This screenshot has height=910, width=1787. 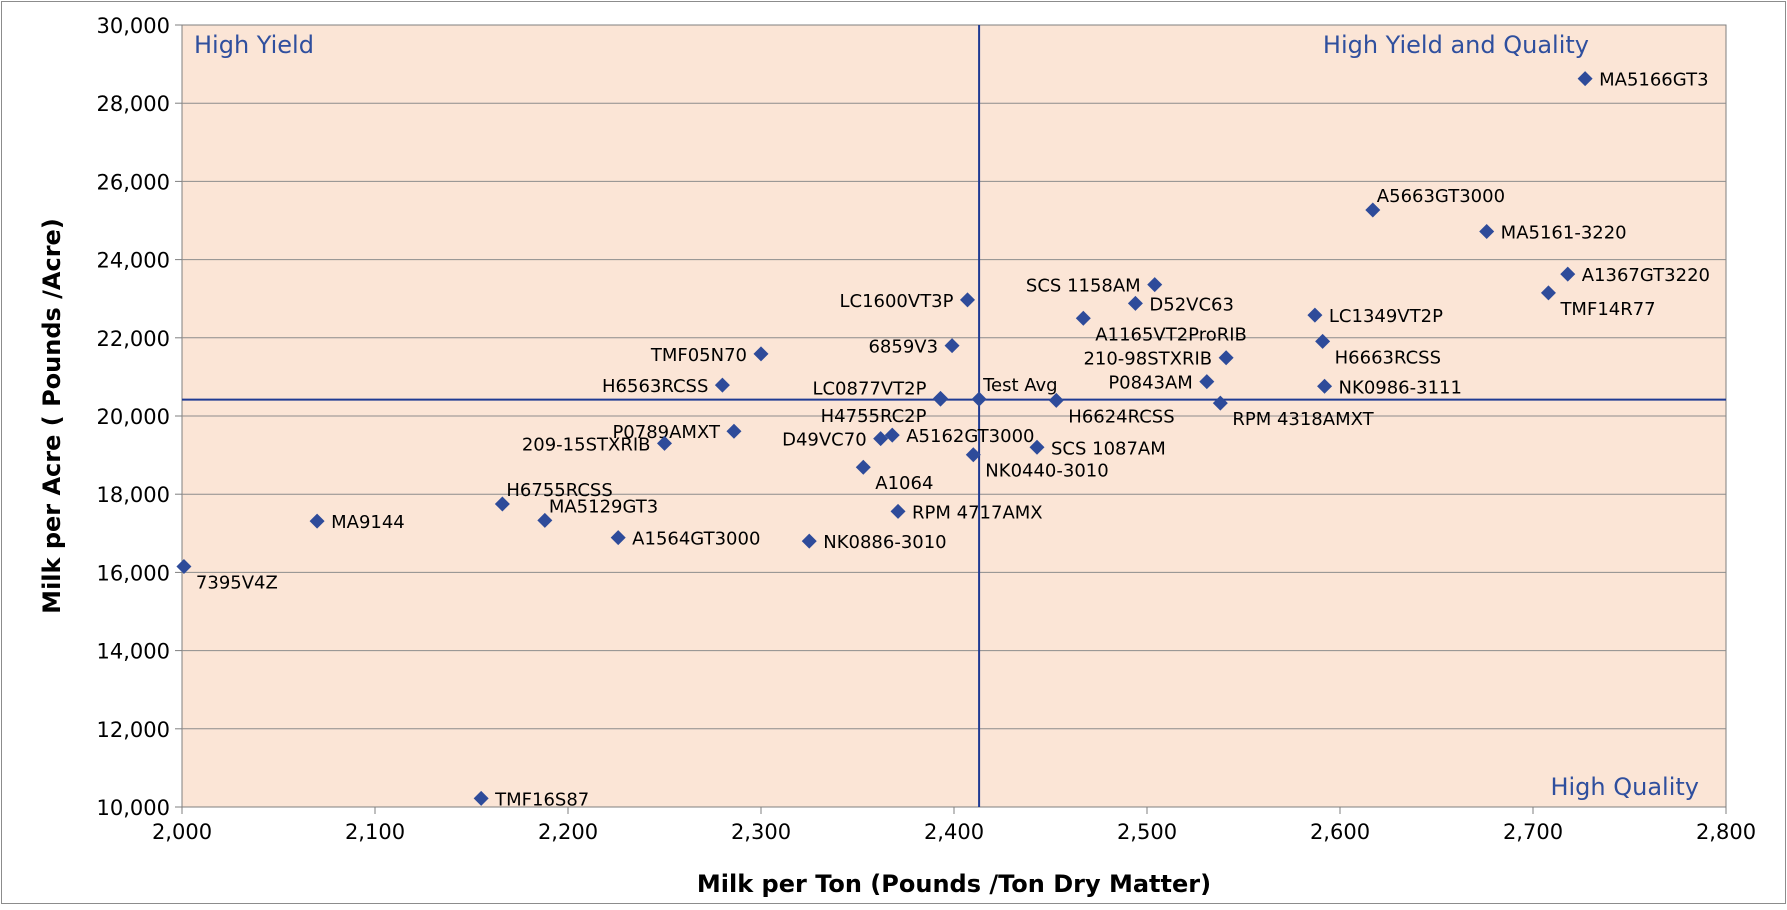 I want to click on point-label: 7395V4Z, so click(x=237, y=583).